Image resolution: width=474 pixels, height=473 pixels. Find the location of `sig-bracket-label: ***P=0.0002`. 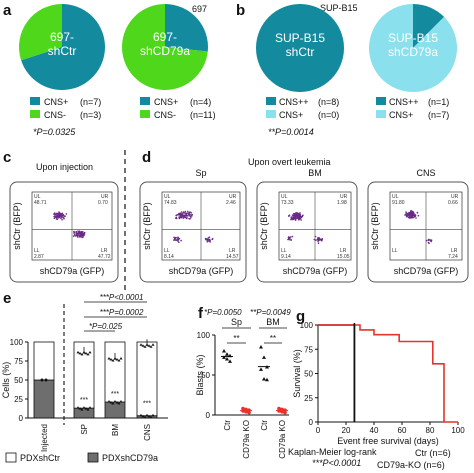

sig-bracket-label: ***P=0.0002 is located at coordinates (122, 312).